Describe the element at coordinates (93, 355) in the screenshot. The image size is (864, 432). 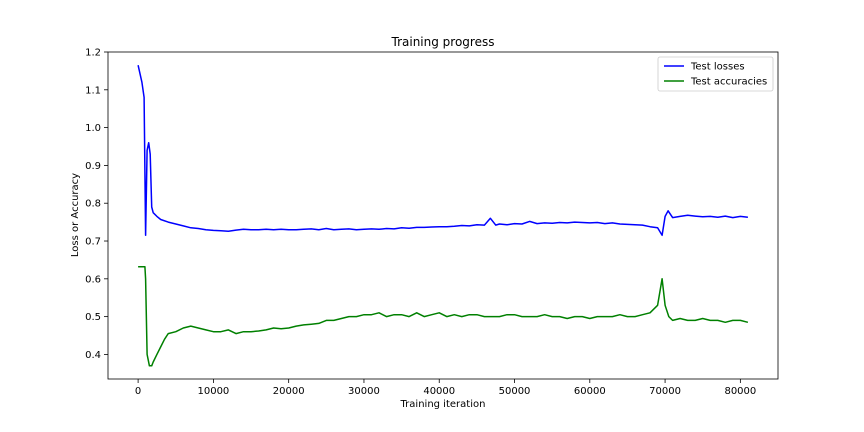
I see `y-tick-label: 0.4` at that location.